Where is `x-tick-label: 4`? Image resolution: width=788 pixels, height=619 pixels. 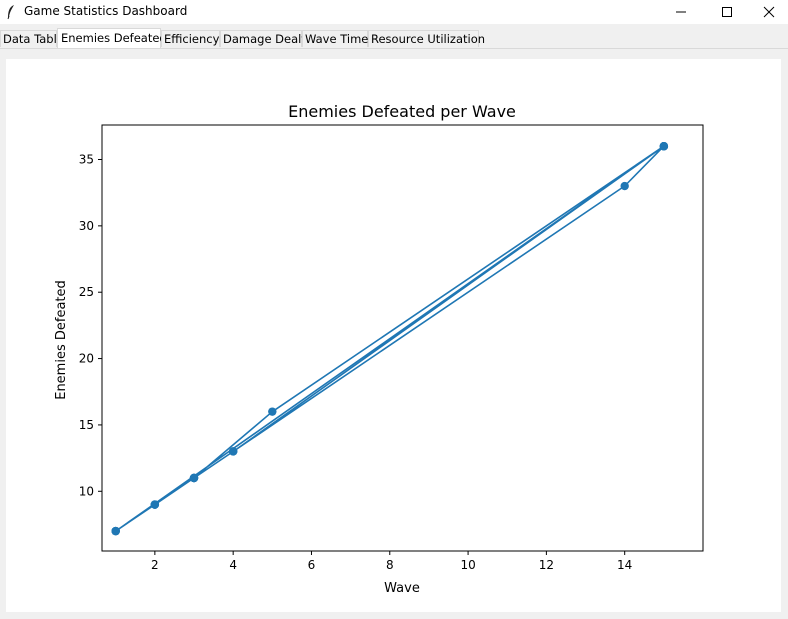
x-tick-label: 4 is located at coordinates (233, 565).